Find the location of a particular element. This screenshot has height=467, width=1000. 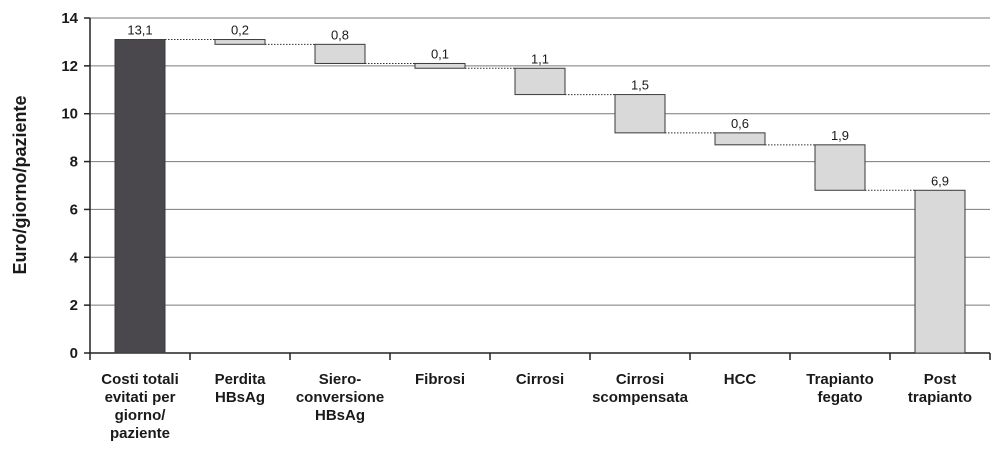

category-label-1: Costi totali evitati per giorno/paziente is located at coordinates (140, 406).